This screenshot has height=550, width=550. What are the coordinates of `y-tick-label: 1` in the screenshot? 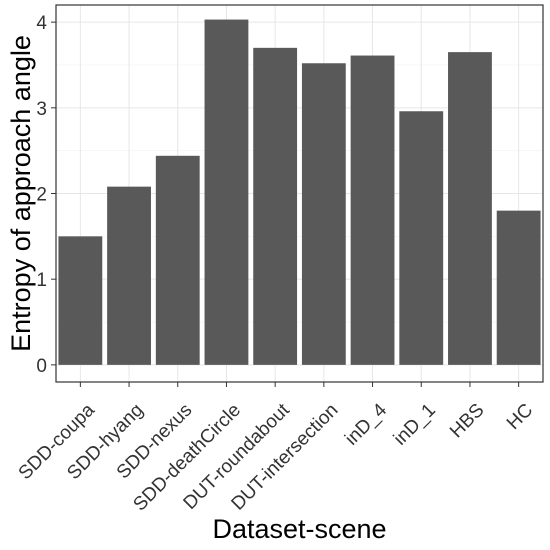 It's located at (41, 280).